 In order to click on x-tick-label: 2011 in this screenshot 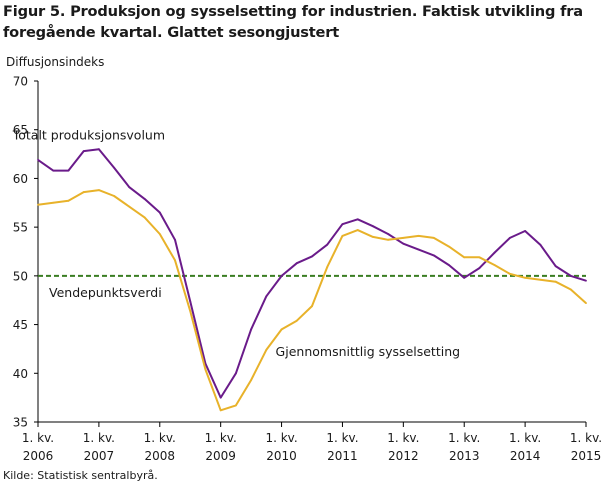, I will do `click(342, 456)`.